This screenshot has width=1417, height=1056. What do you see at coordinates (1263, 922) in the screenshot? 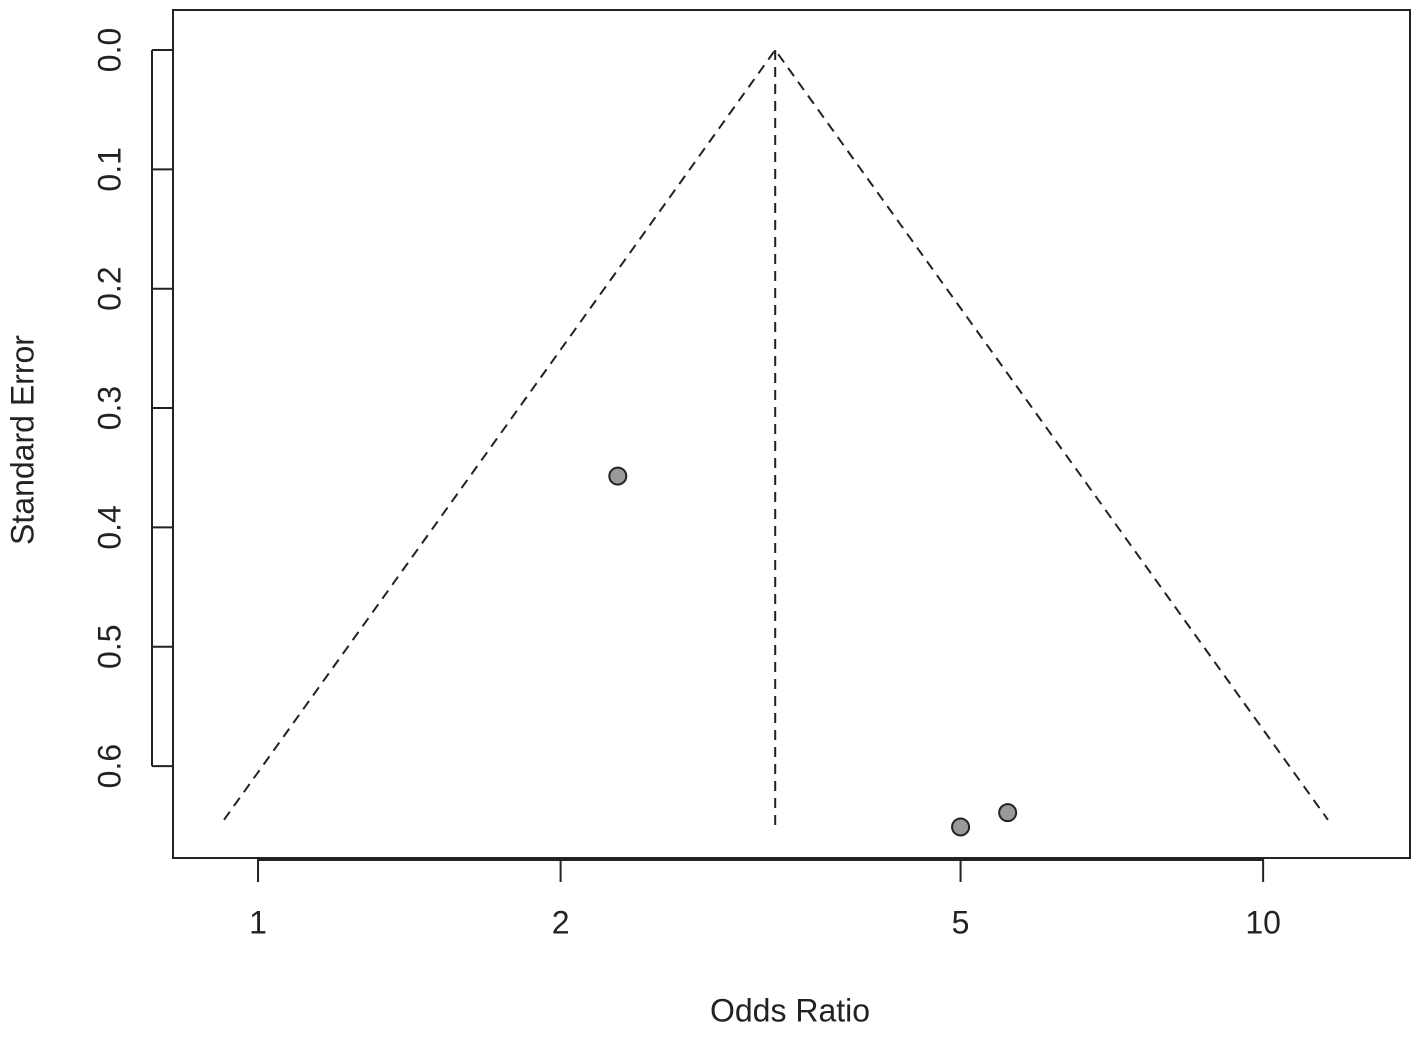
I see `x-tick-label: 10` at bounding box center [1263, 922].